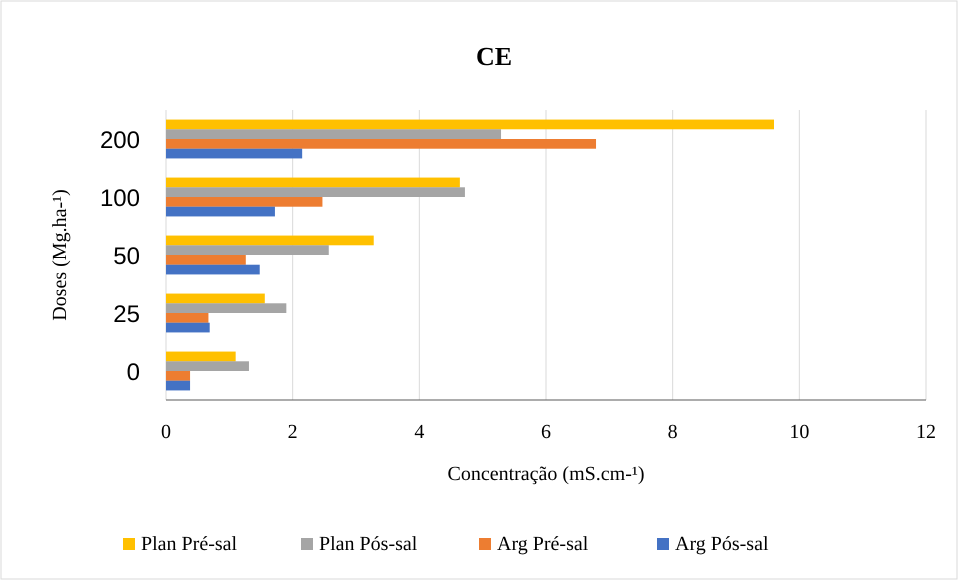  Describe the element at coordinates (120, 198) in the screenshot. I see `y-tick-label: 100` at that location.